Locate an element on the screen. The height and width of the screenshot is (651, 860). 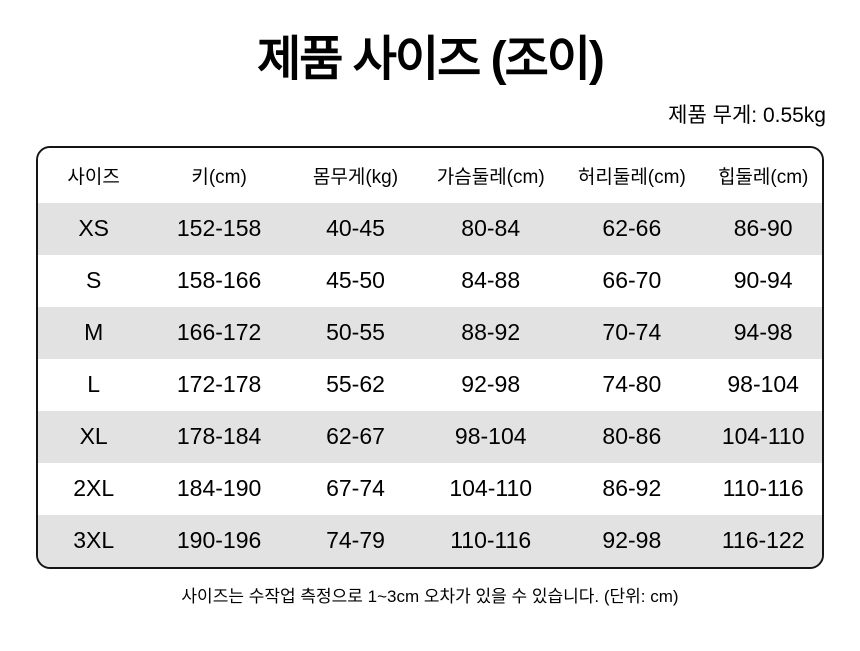
chest-cell: 98-104 is located at coordinates (491, 436).